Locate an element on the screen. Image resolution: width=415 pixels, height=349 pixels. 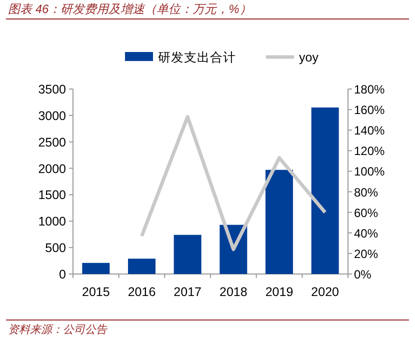
y-tick-label: 3500 is located at coordinates (52, 89).